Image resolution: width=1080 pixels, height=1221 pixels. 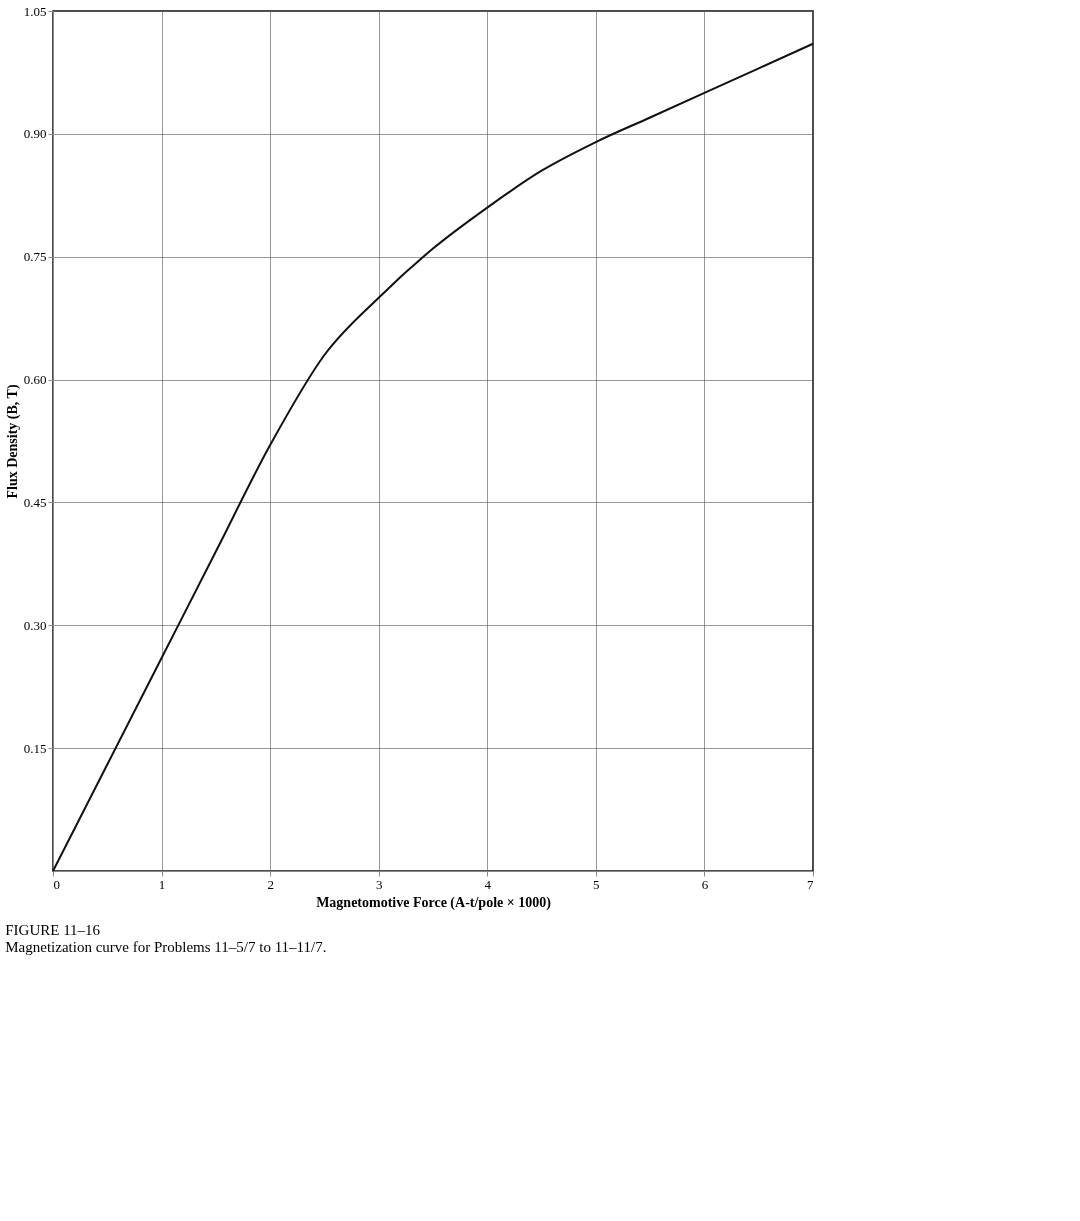 What do you see at coordinates (35, 257) in the screenshot?
I see `y-tick-label: 0.75` at bounding box center [35, 257].